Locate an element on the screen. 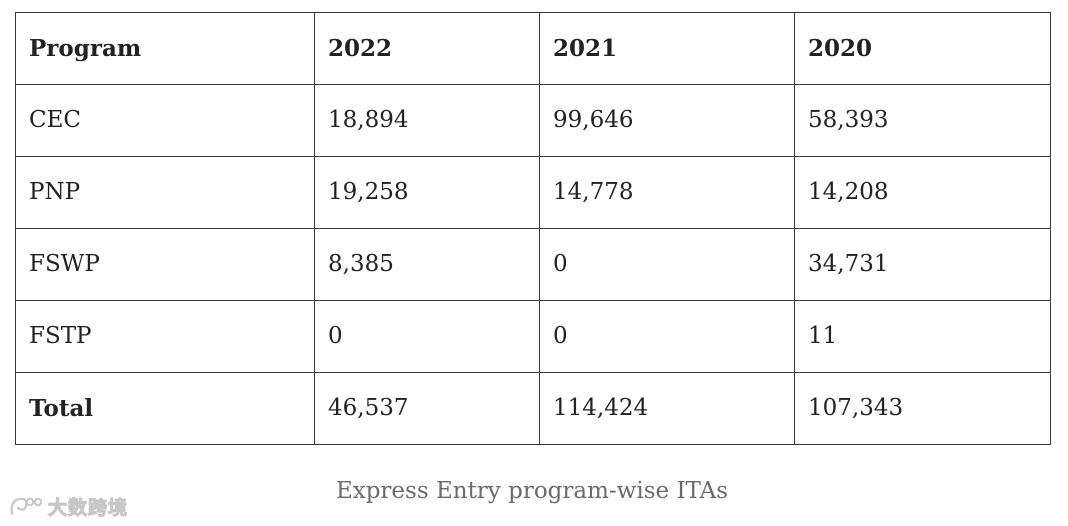  program-cell: CEC is located at coordinates (165, 120).